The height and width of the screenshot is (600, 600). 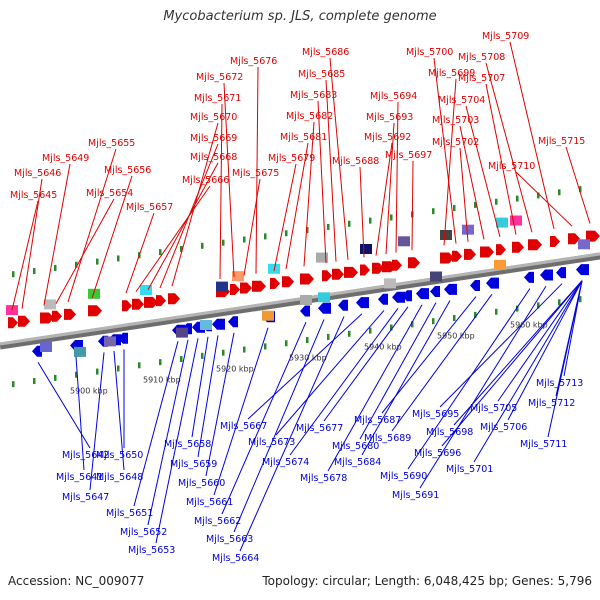 I want to click on reverse-gene-label: Mjls_5648, so click(x=119, y=477).